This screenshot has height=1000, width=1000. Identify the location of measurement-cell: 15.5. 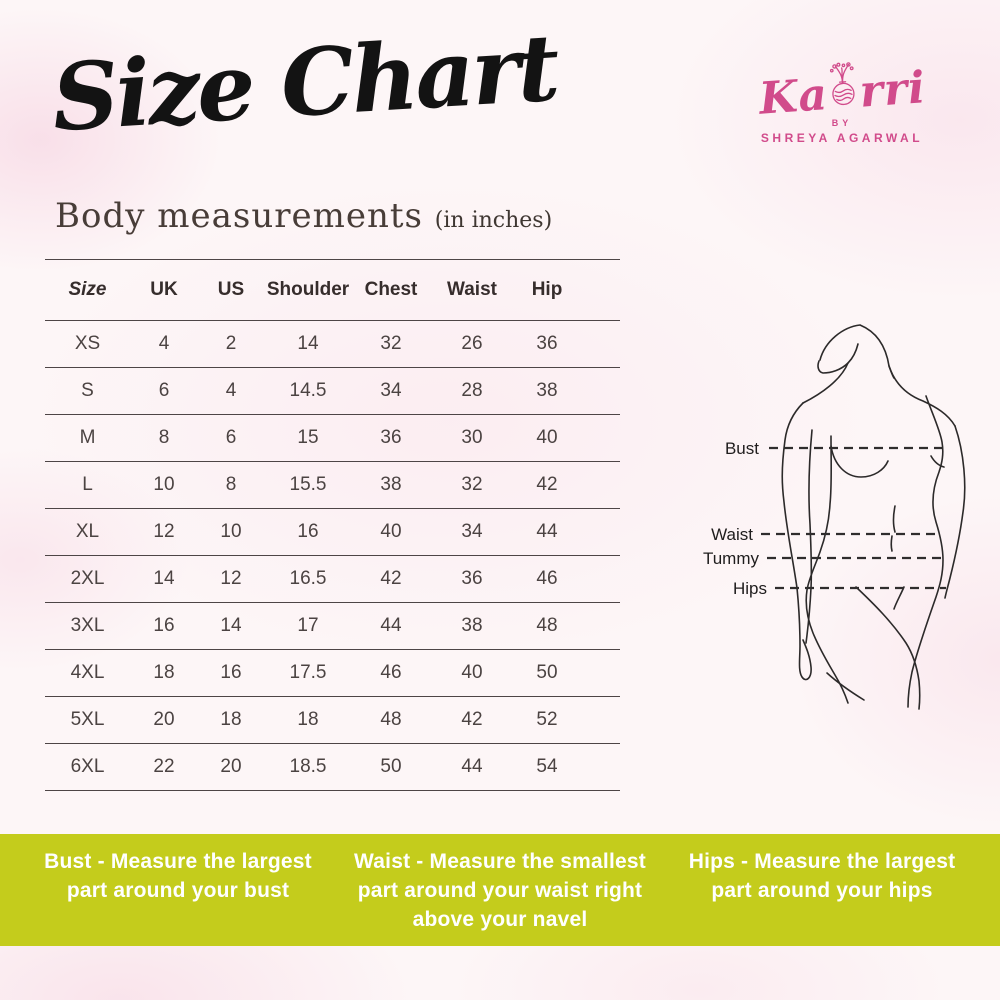
(308, 485).